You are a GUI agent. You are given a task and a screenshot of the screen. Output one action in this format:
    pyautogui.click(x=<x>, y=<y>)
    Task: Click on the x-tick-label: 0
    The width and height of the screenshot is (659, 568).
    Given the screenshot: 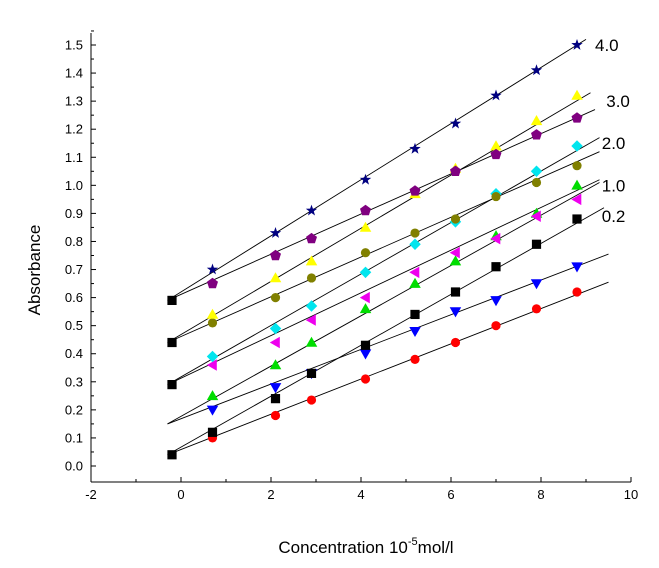 What is the action you would take?
    pyautogui.click(x=180, y=494)
    